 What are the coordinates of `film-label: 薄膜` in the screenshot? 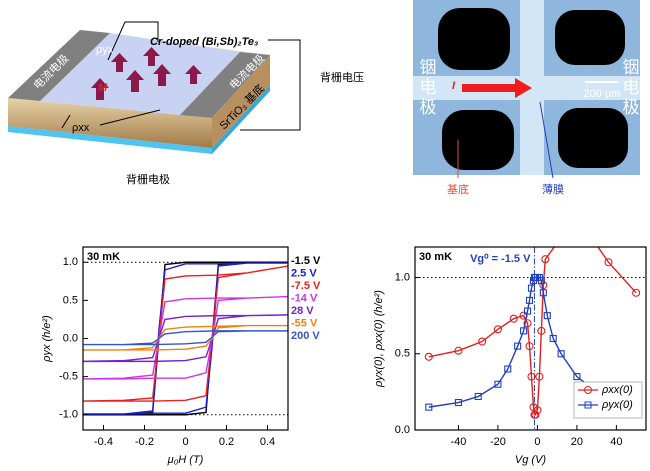 It's located at (553, 189).